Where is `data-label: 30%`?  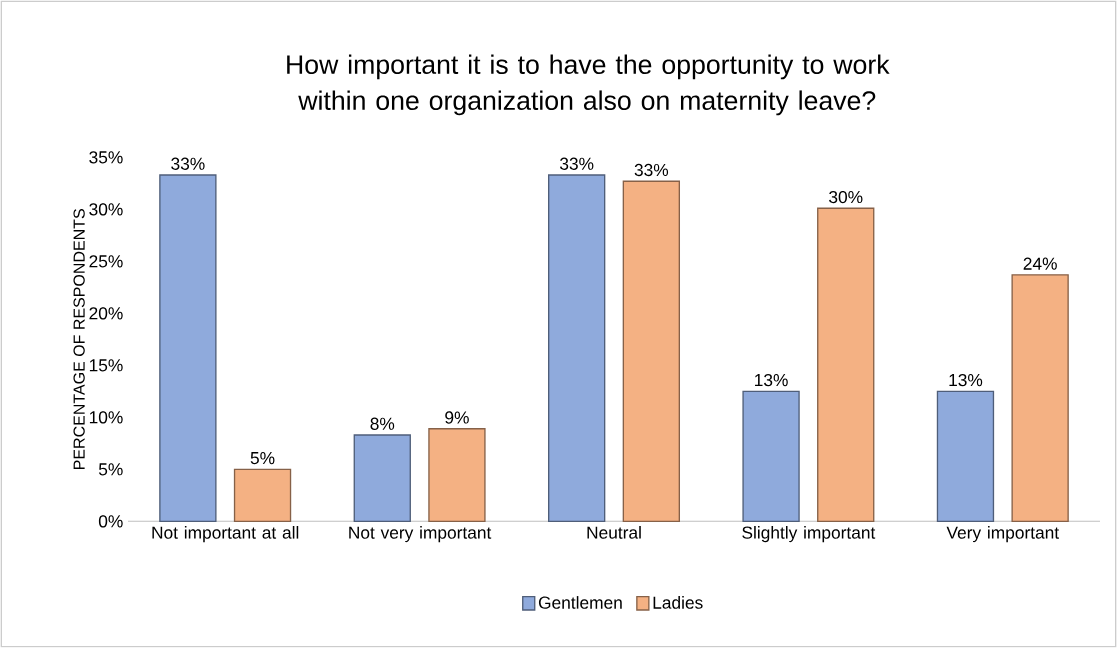 data-label: 30% is located at coordinates (846, 197).